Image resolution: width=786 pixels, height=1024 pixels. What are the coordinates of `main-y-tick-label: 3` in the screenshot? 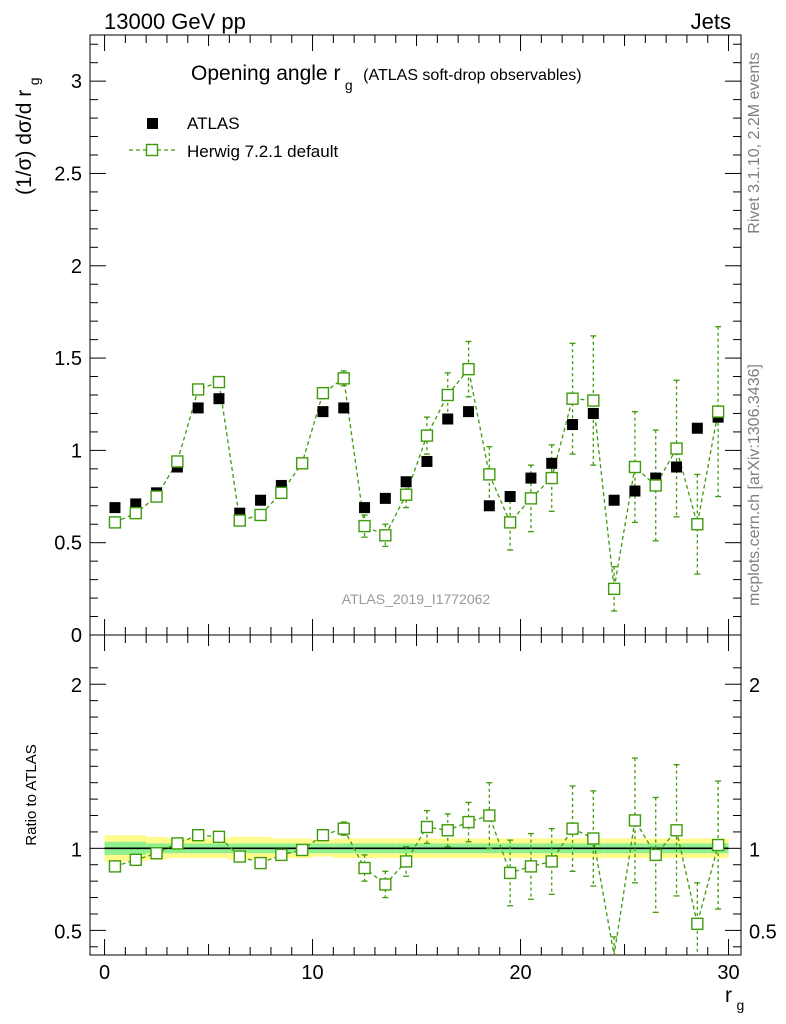 It's located at (76, 82).